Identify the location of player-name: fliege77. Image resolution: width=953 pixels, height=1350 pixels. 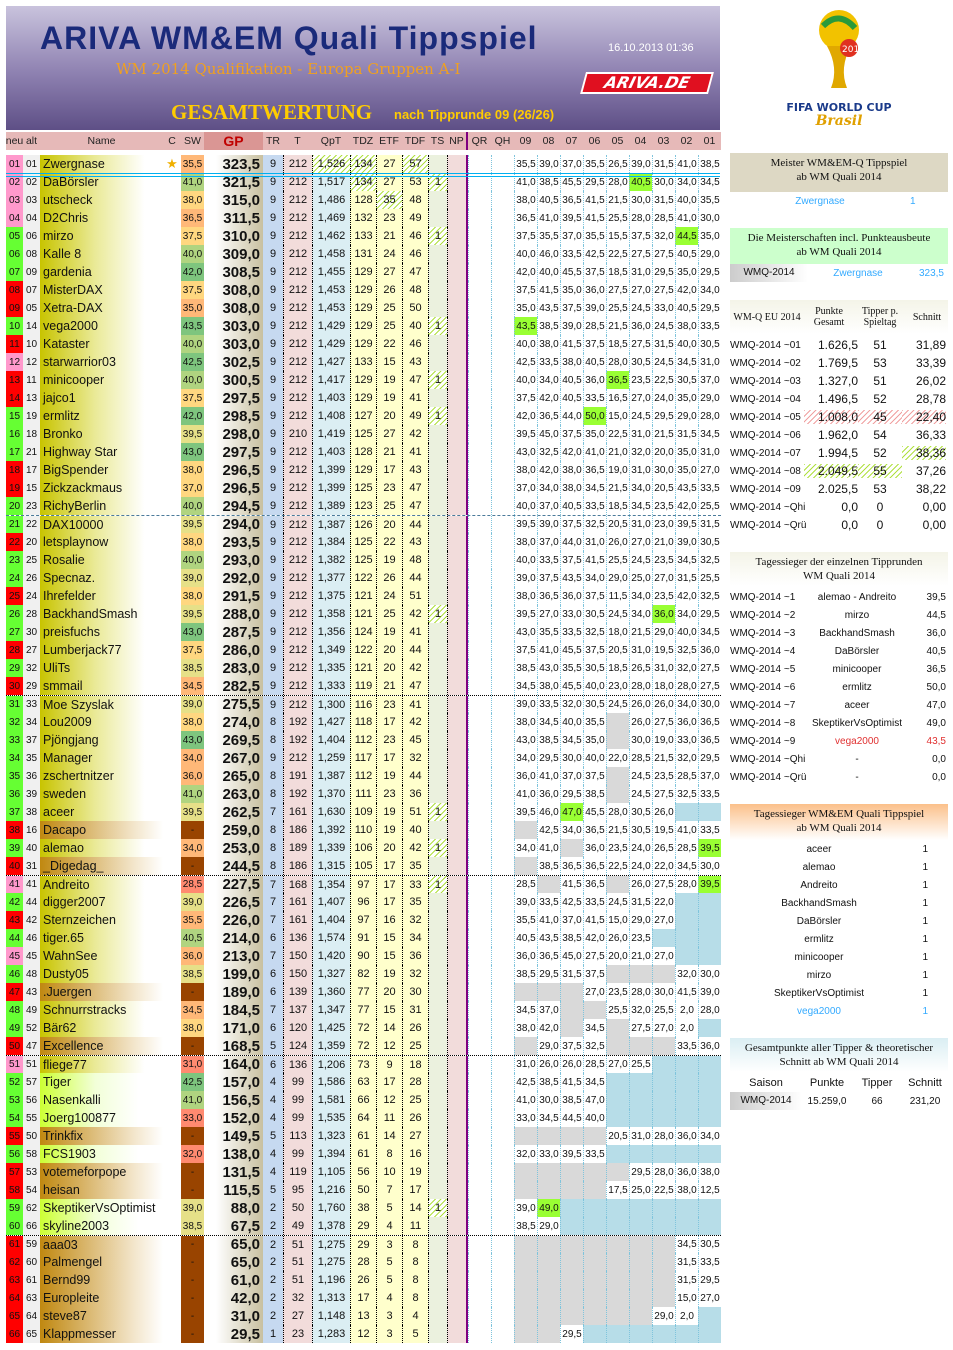
(101, 1064).